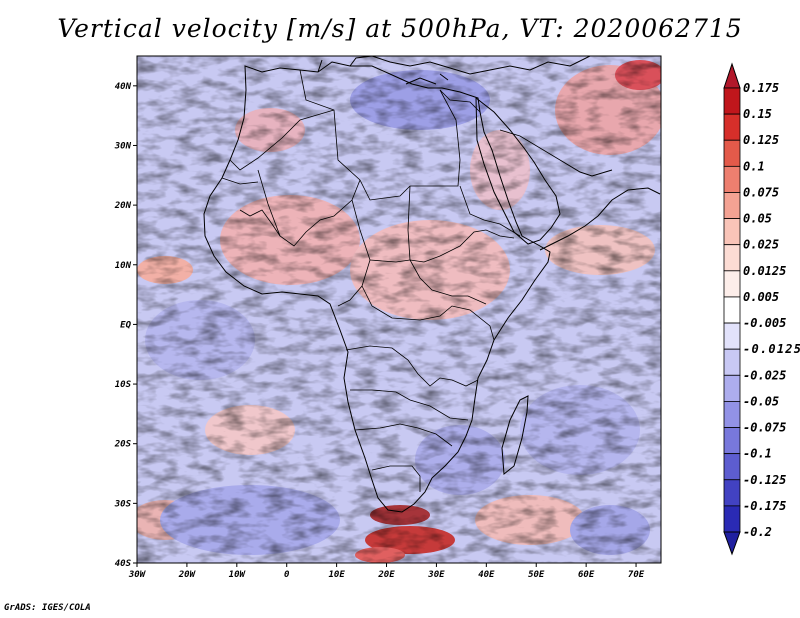 The width and height of the screenshot is (800, 618). Describe the element at coordinates (761, 192) in the screenshot. I see `colorbar-label: 0.075` at that location.